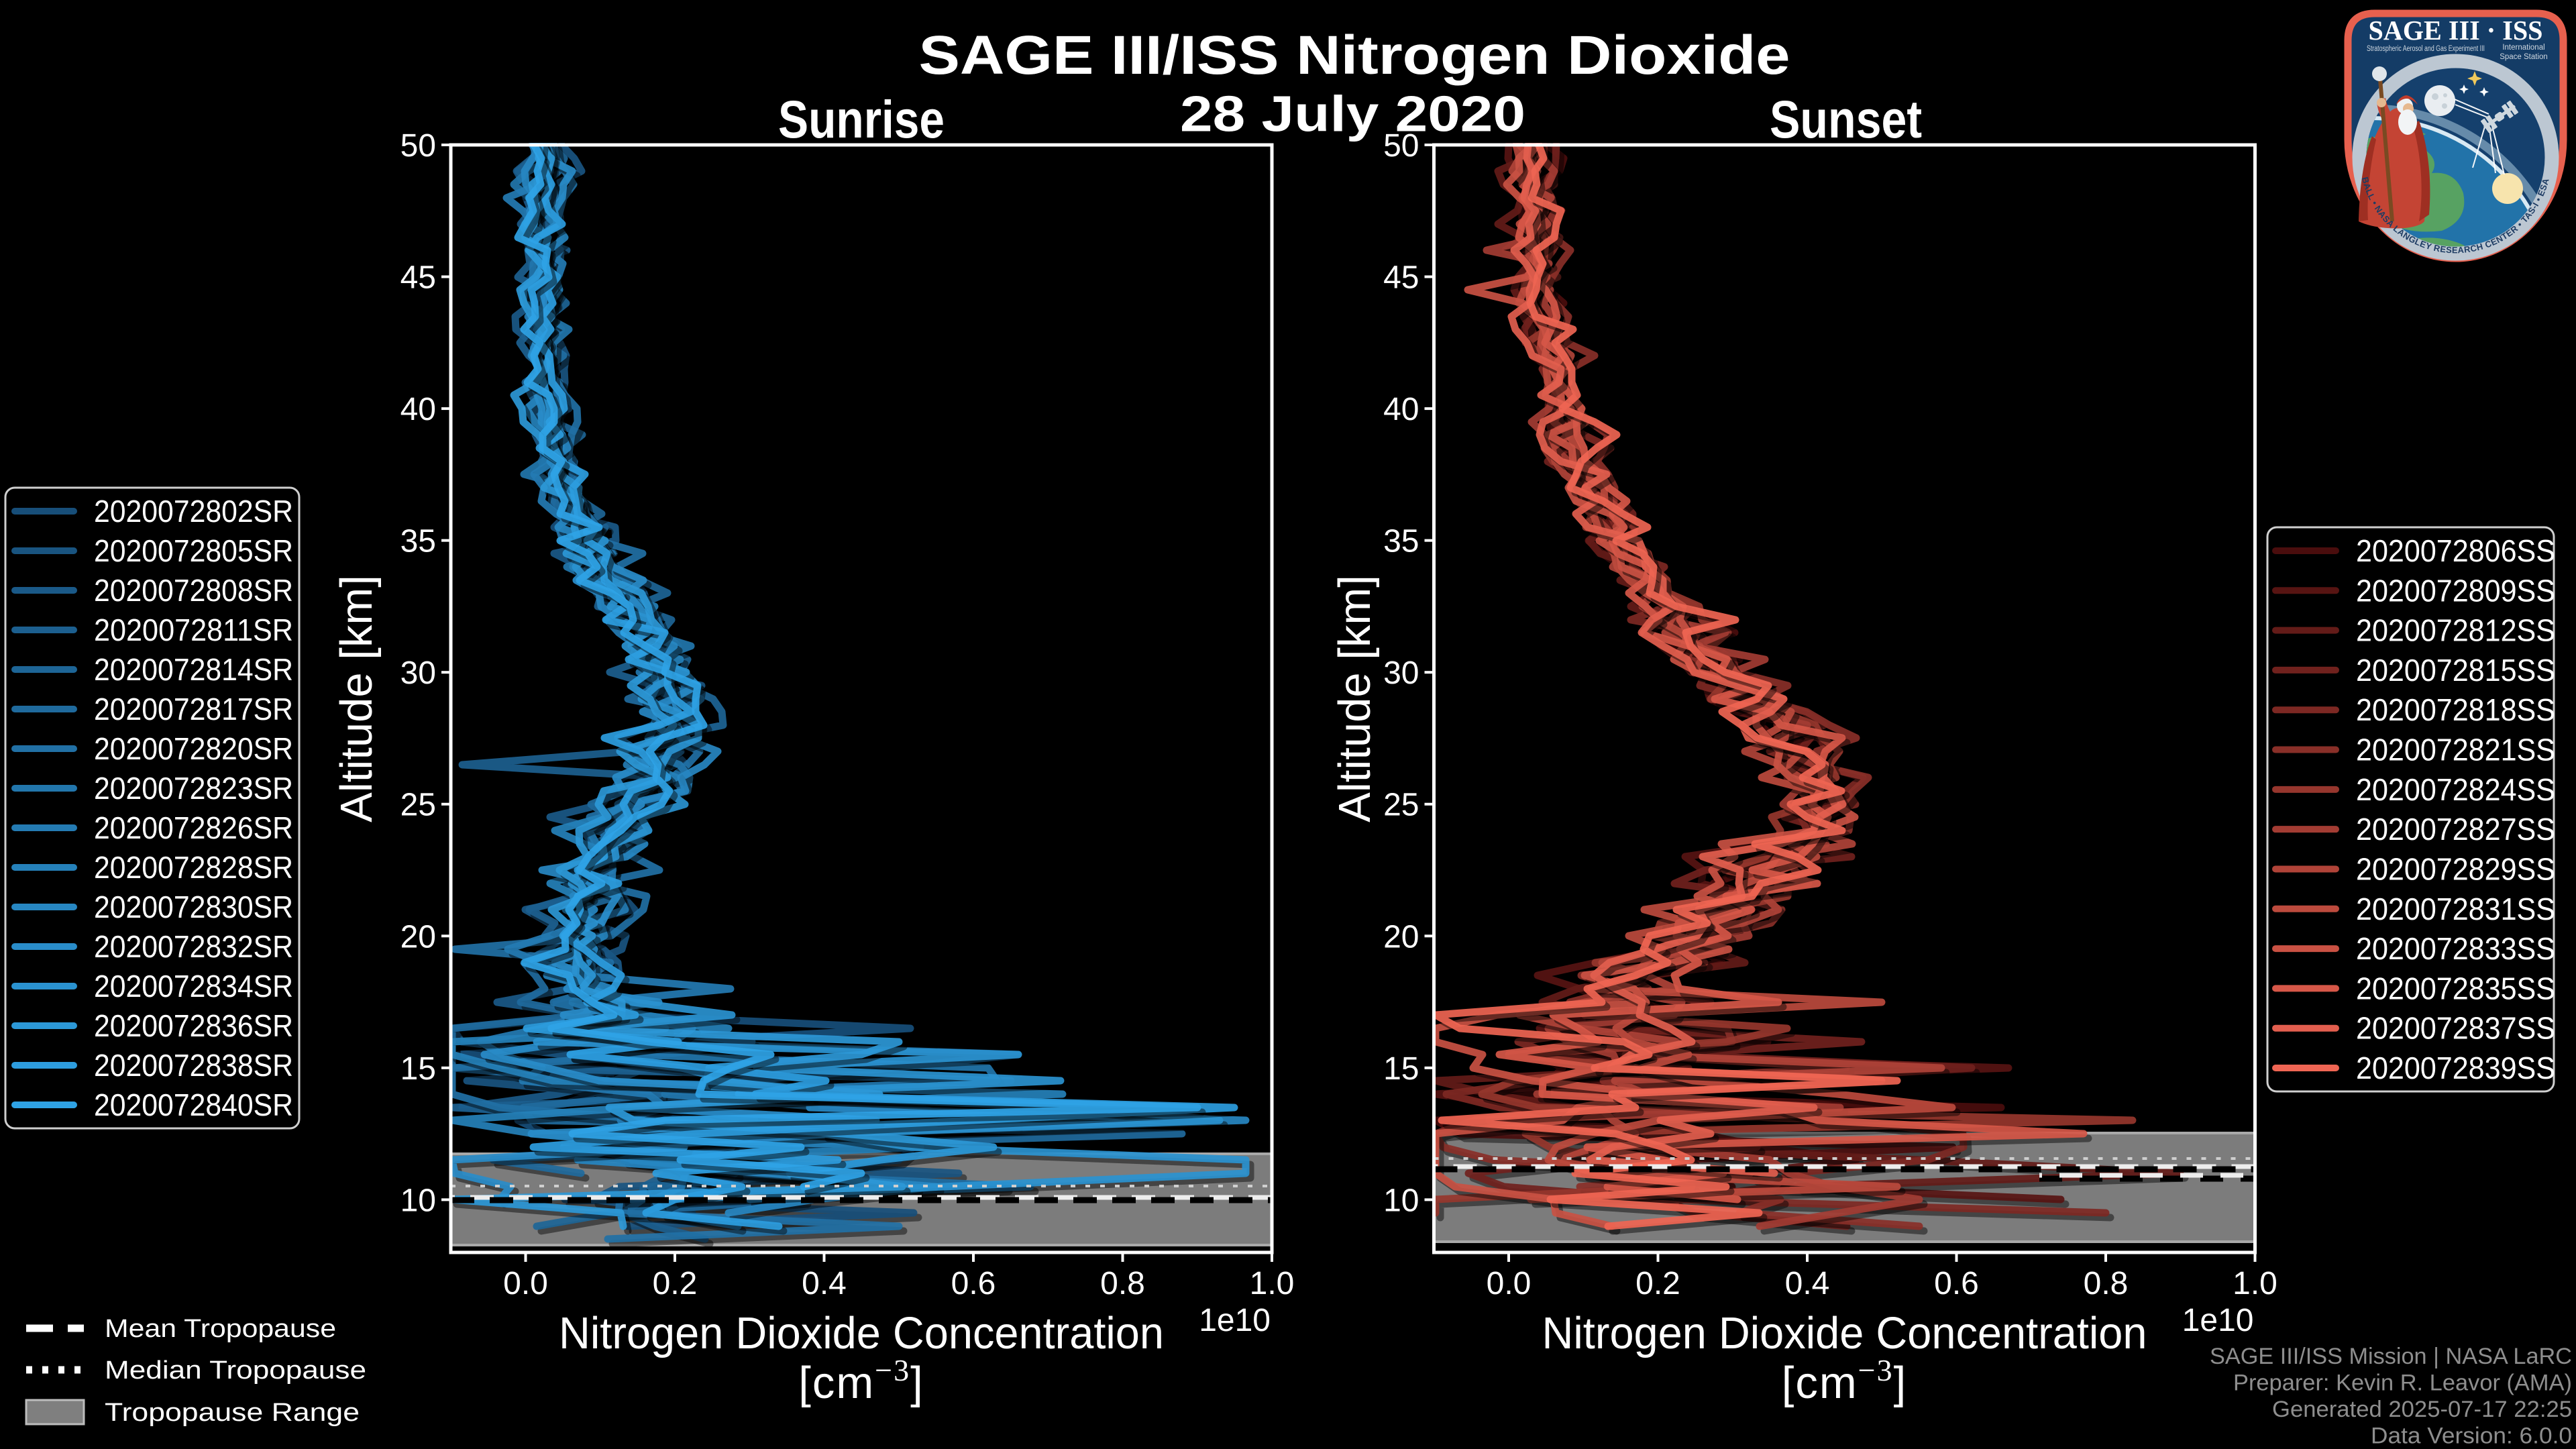 The width and height of the screenshot is (2576, 1449). What do you see at coordinates (1352, 114) in the screenshot?
I see `svg-text: 28 July 2020` at bounding box center [1352, 114].